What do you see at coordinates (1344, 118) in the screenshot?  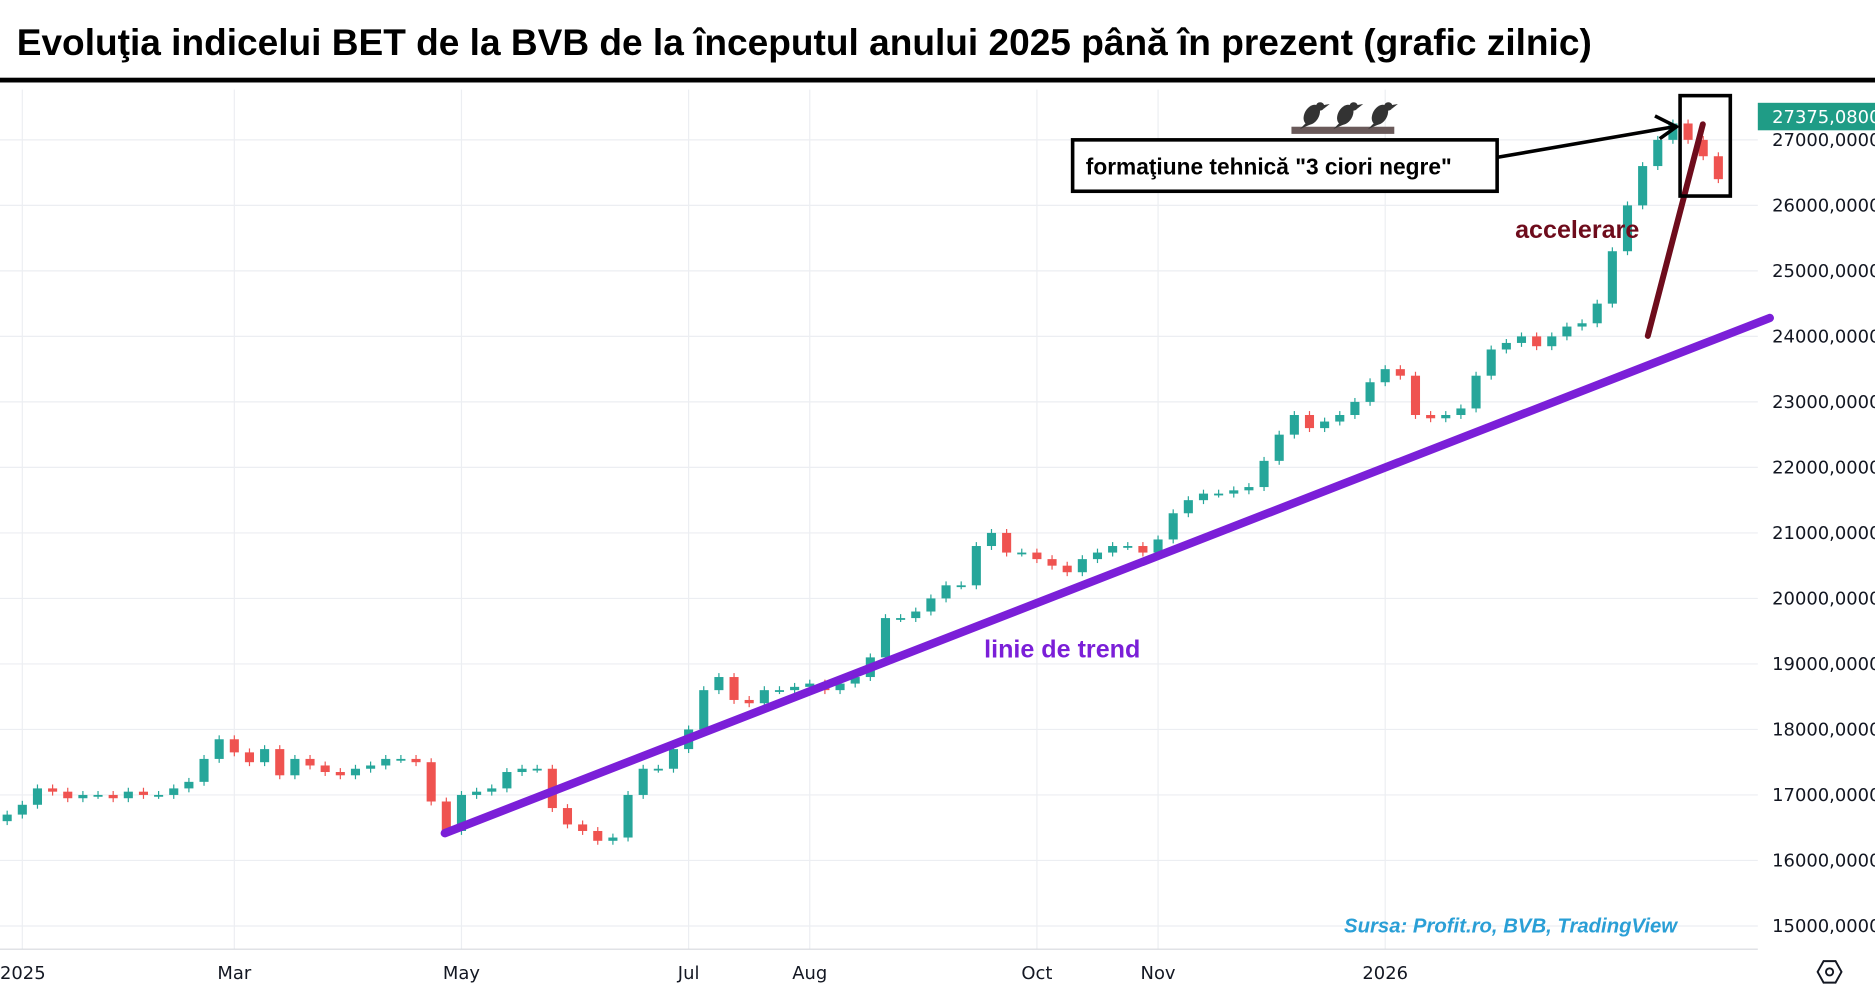 I see `crows-icon` at bounding box center [1344, 118].